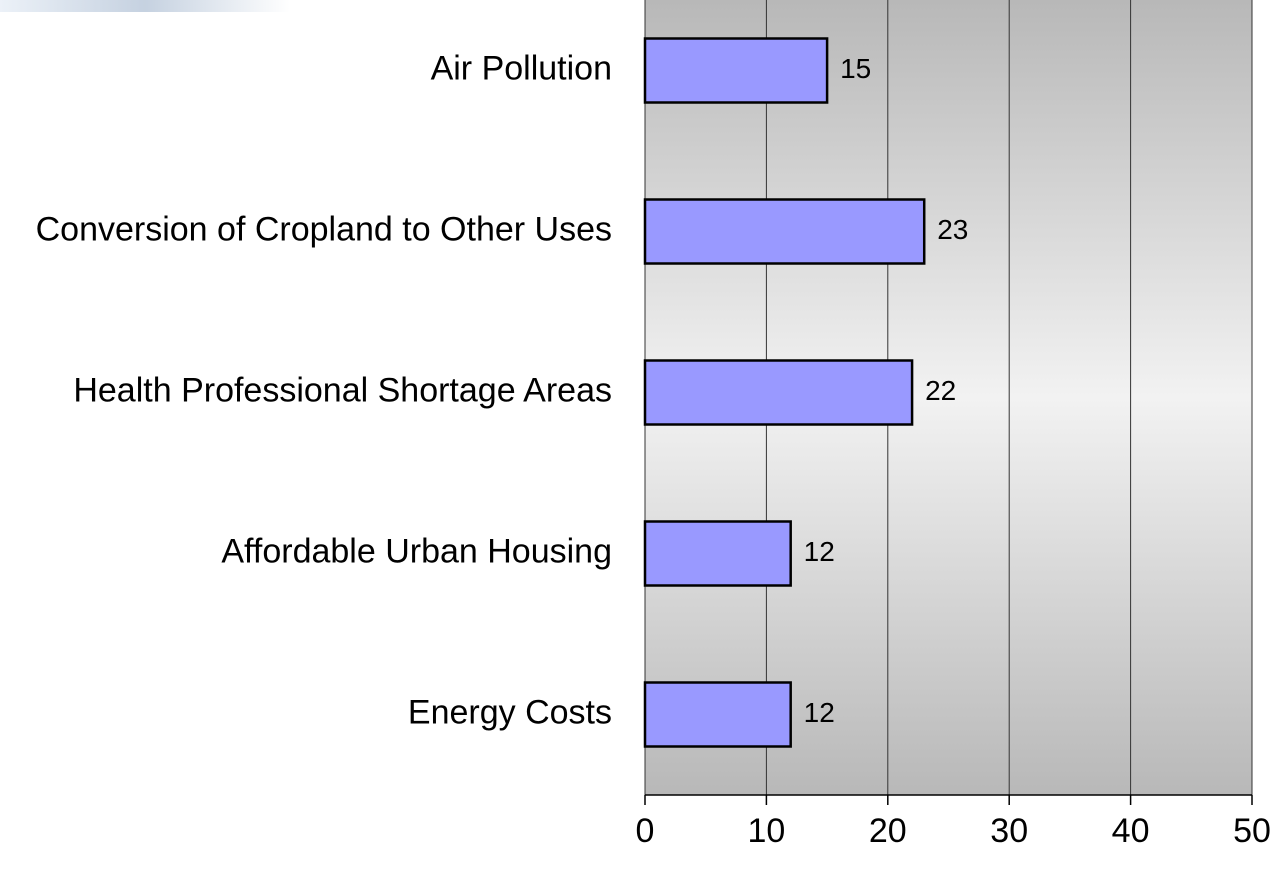  What do you see at coordinates (645, 831) in the screenshot?
I see `x-tick-label: 0` at bounding box center [645, 831].